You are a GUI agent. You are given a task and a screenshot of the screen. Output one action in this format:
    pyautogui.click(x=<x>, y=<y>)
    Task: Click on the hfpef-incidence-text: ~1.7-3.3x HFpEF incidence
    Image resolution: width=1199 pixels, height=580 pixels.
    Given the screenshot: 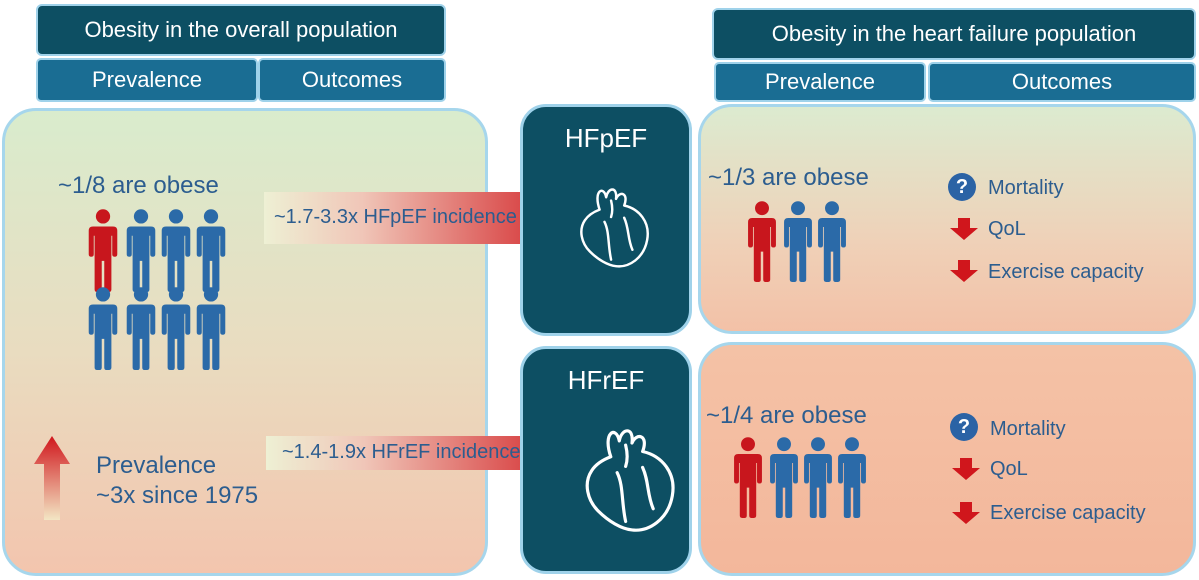 What is the action you would take?
    pyautogui.click(x=395, y=217)
    